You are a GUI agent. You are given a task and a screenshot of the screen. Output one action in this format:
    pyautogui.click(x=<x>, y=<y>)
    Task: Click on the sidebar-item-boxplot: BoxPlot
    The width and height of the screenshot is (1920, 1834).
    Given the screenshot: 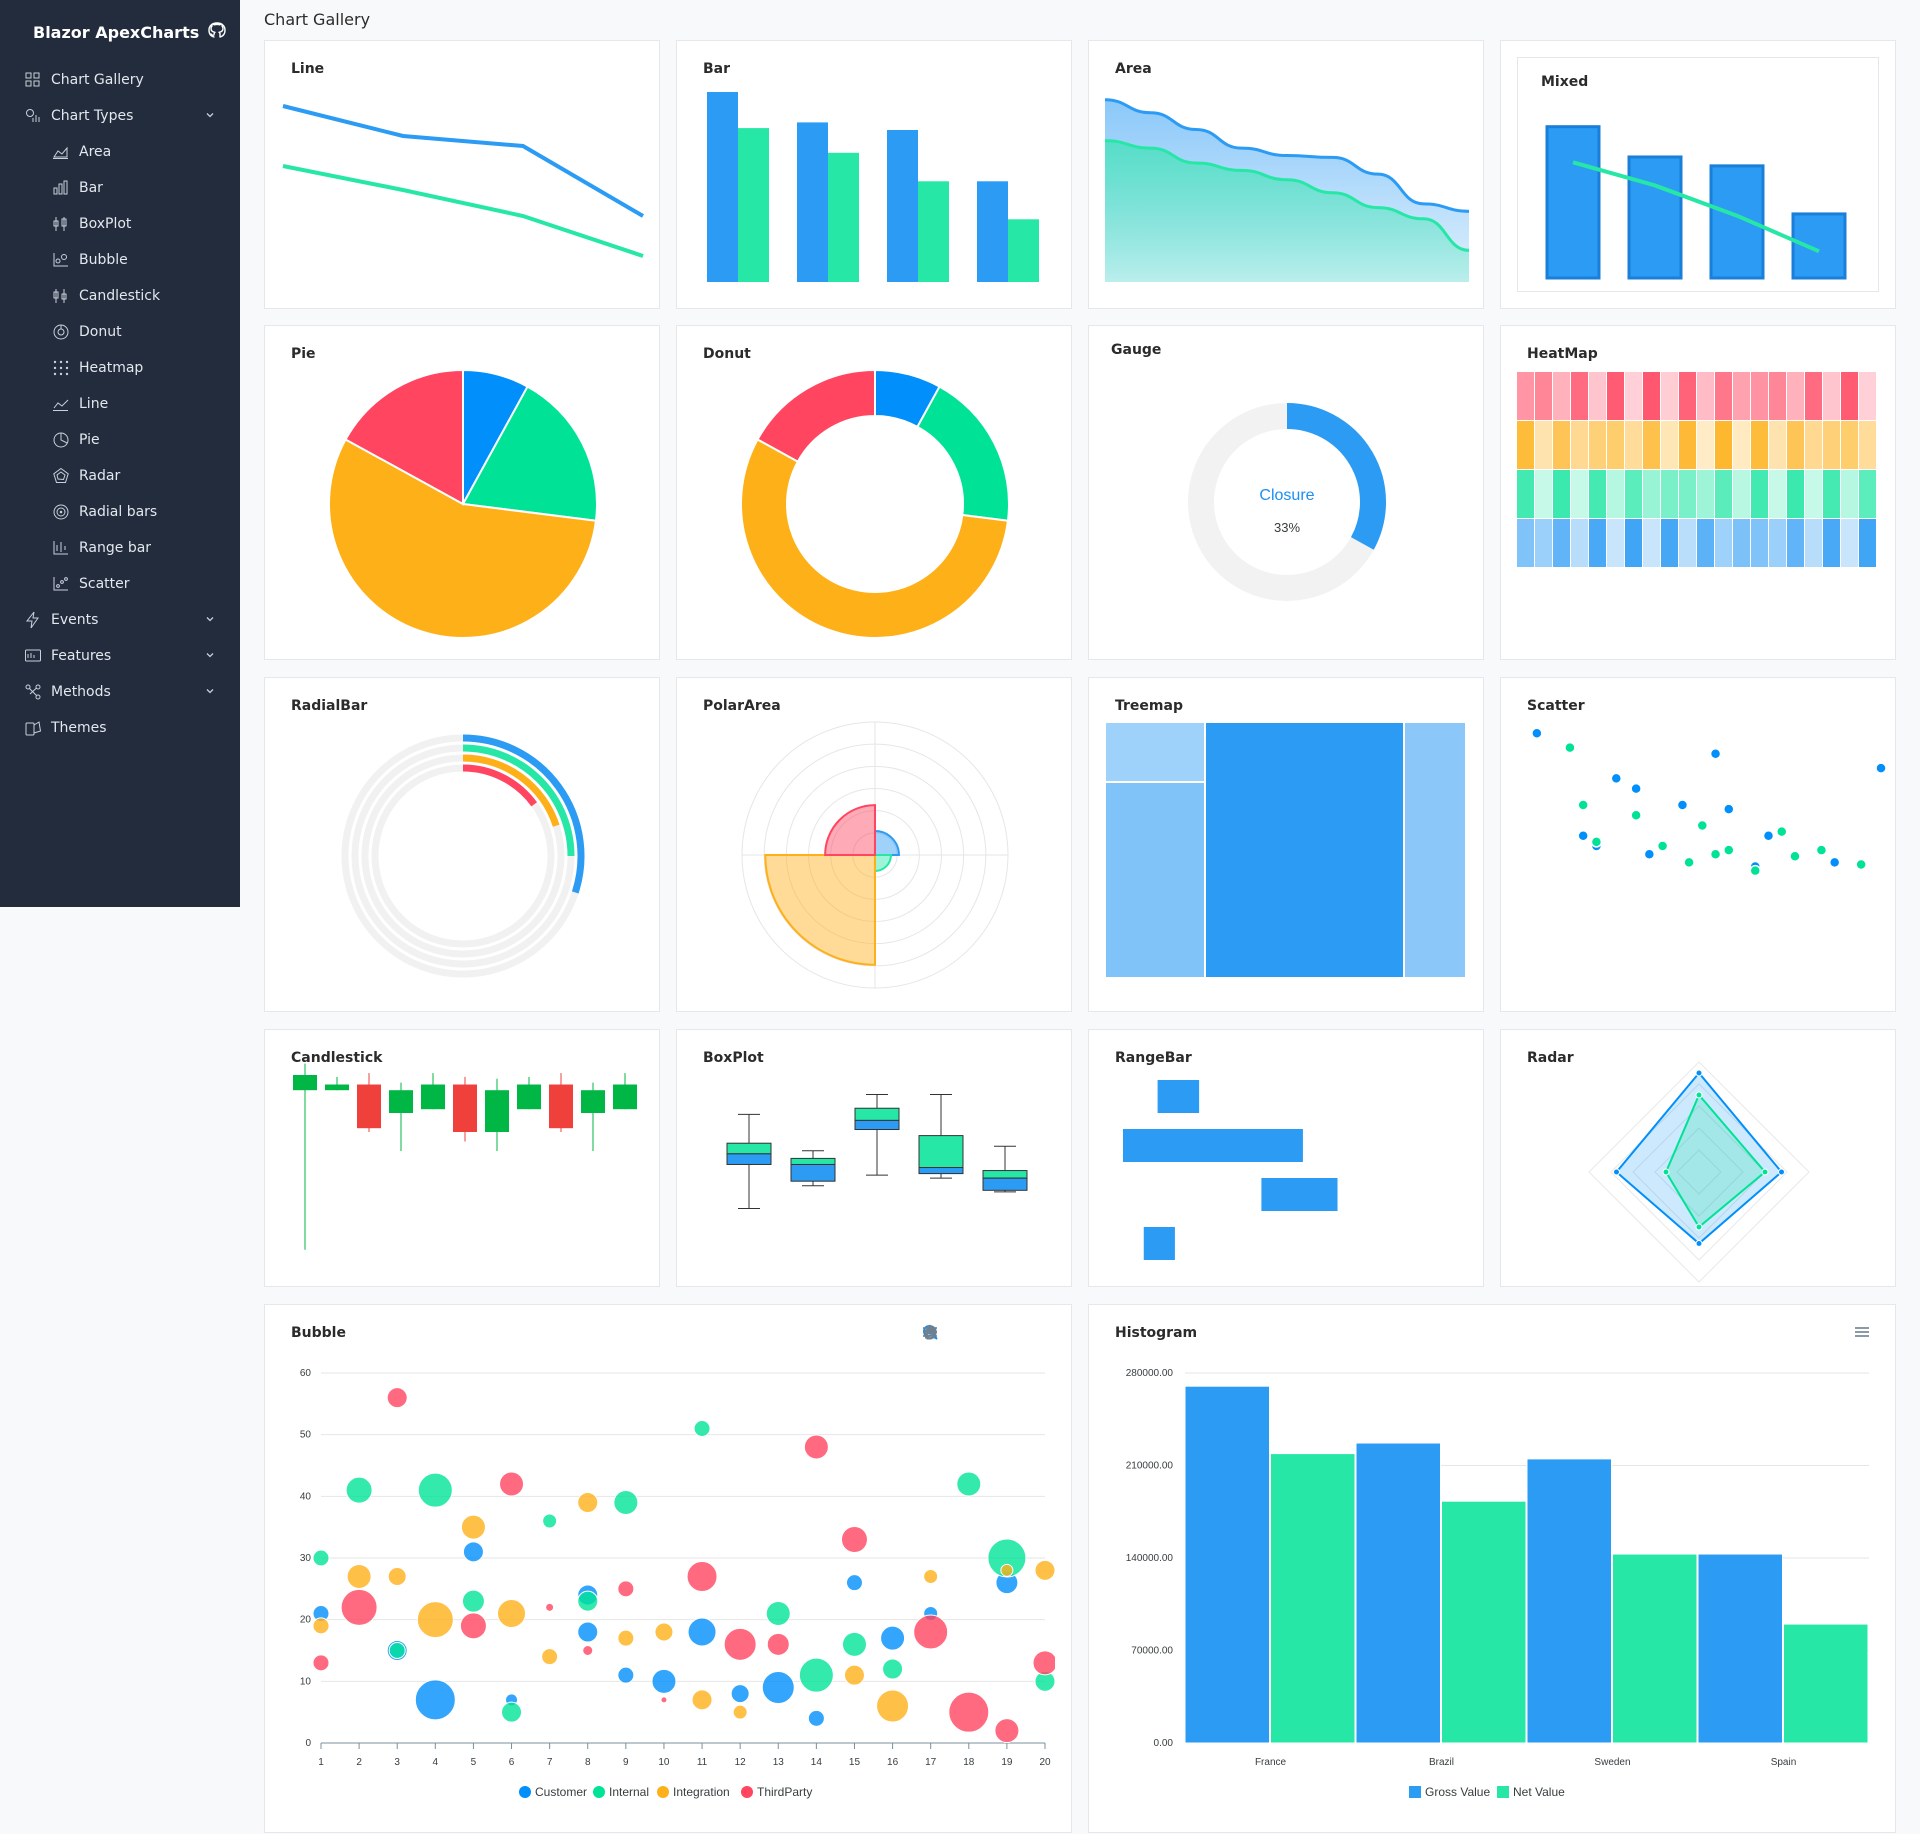 What is the action you would take?
    pyautogui.click(x=120, y=224)
    